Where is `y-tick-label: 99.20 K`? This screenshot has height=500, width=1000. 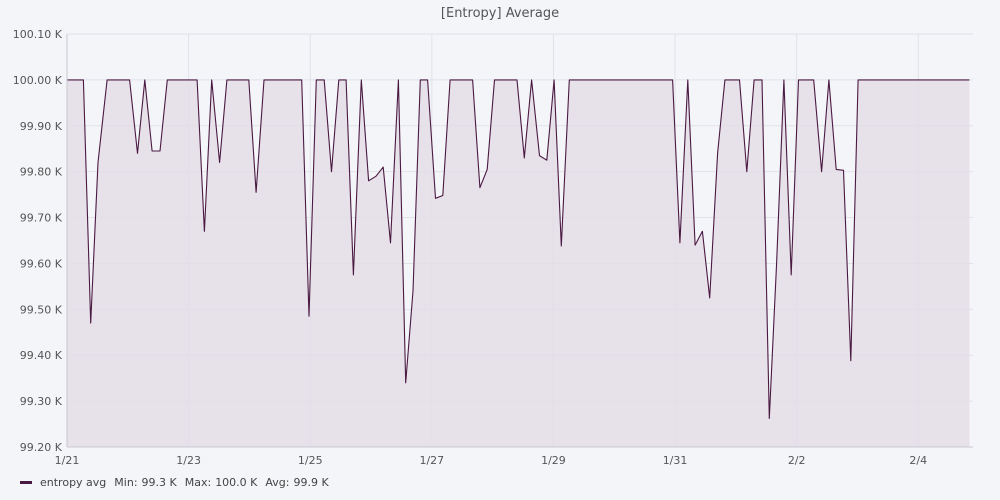 y-tick-label: 99.20 K is located at coordinates (41, 447).